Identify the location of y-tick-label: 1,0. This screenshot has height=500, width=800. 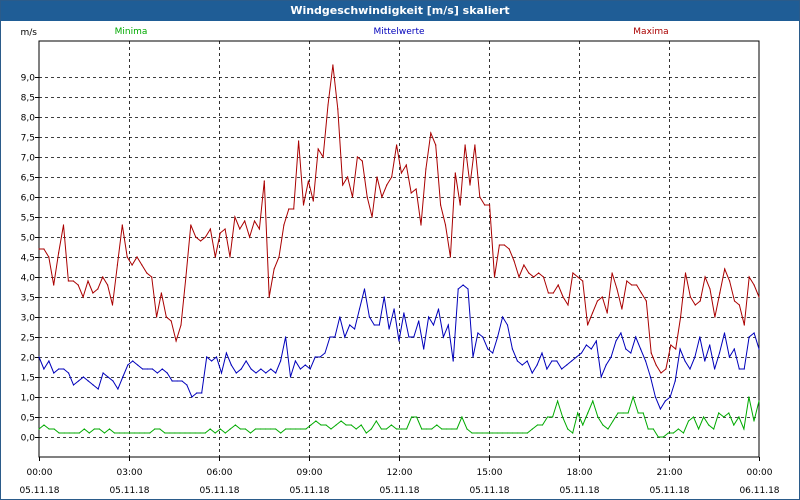
(28, 399).